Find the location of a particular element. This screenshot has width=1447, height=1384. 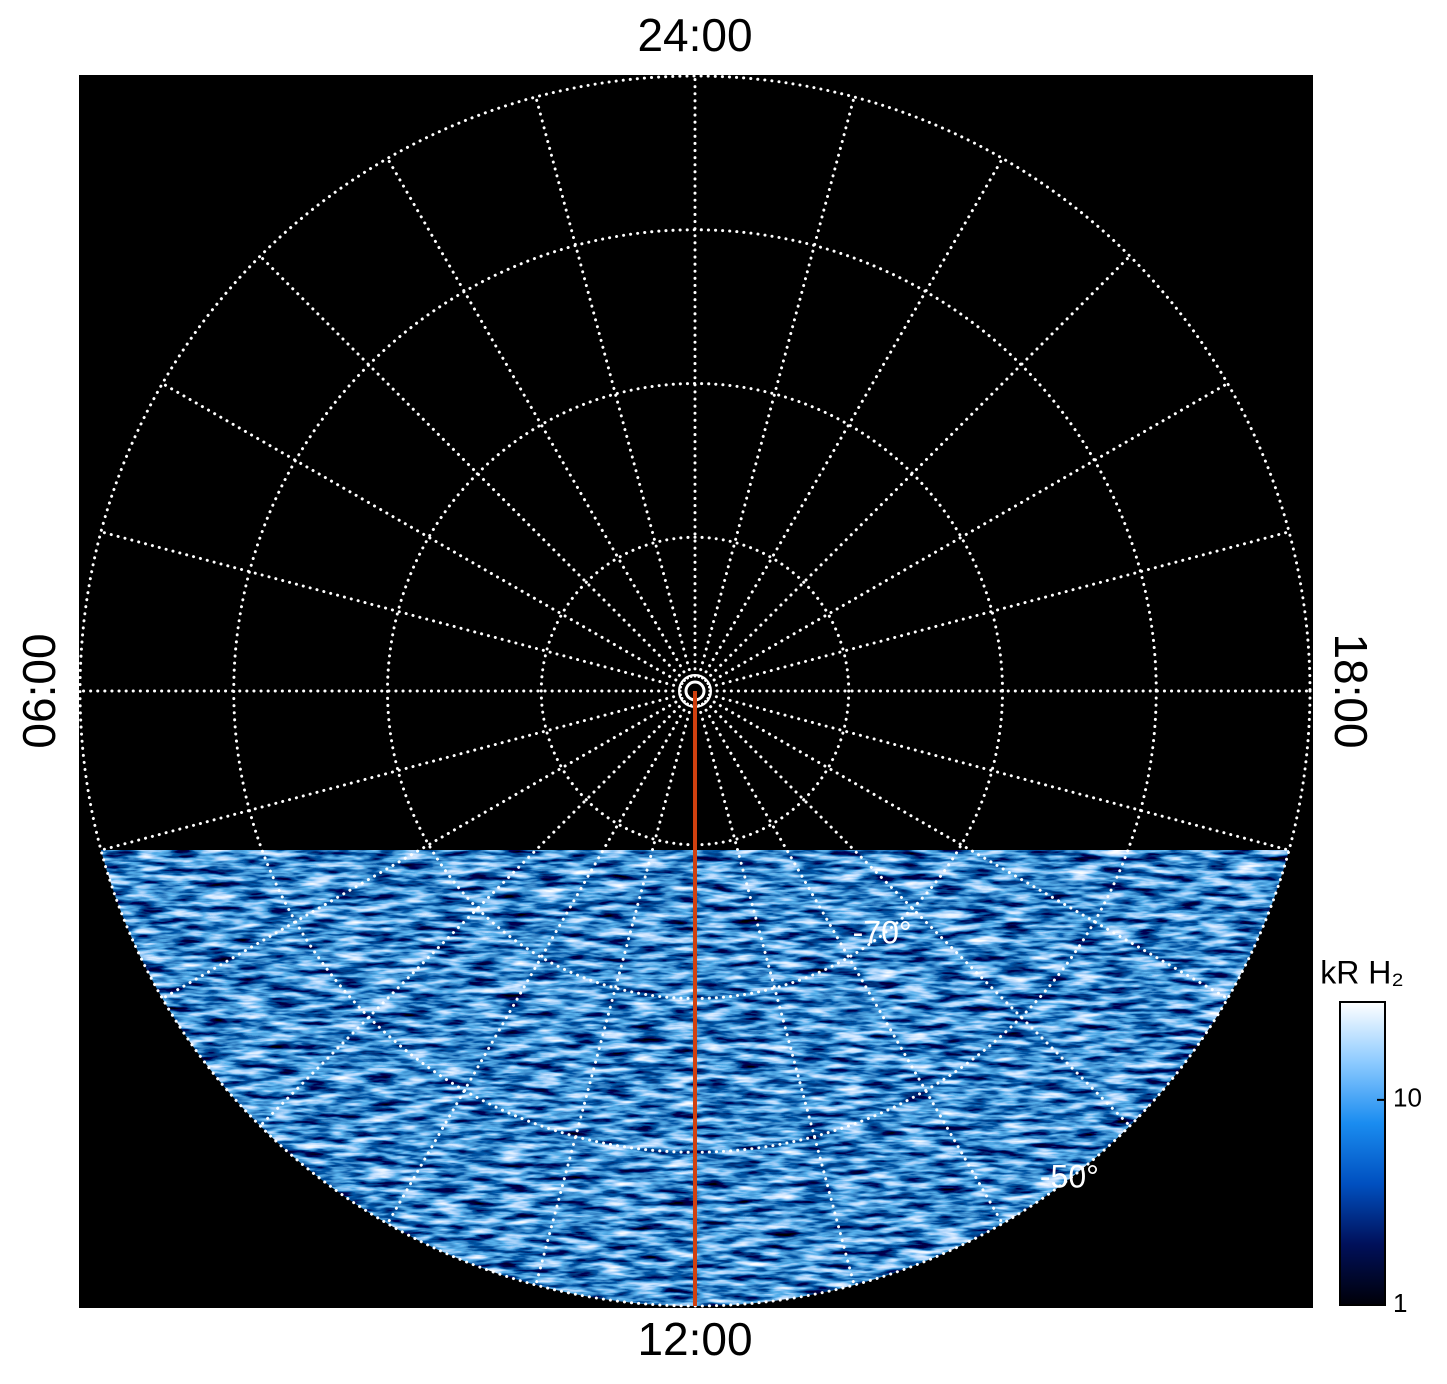

colorbar is located at coordinates (1362, 1153).